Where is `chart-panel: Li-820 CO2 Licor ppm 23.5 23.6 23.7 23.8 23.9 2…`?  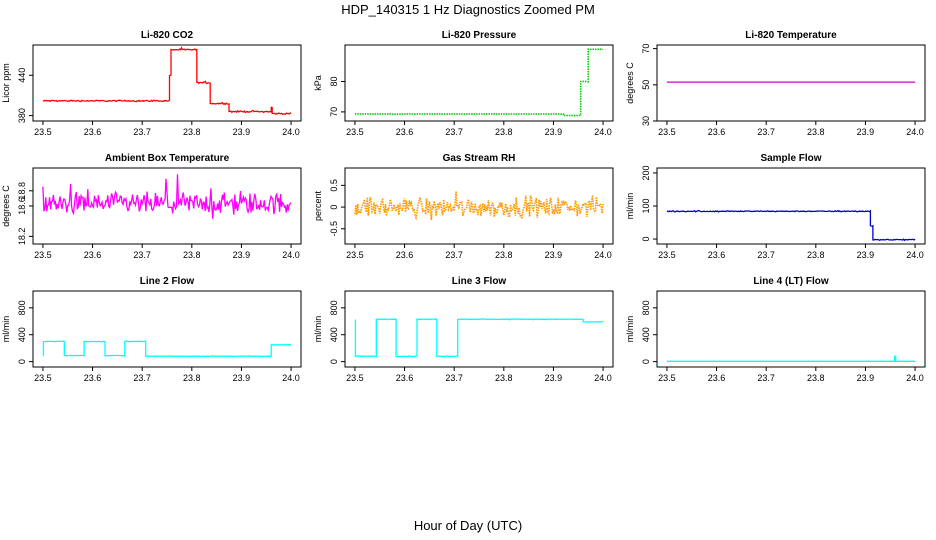
chart-panel: Li-820 CO2 Licor ppm 23.5 23.6 23.7 23.8 23.9 2… is located at coordinates (151, 83).